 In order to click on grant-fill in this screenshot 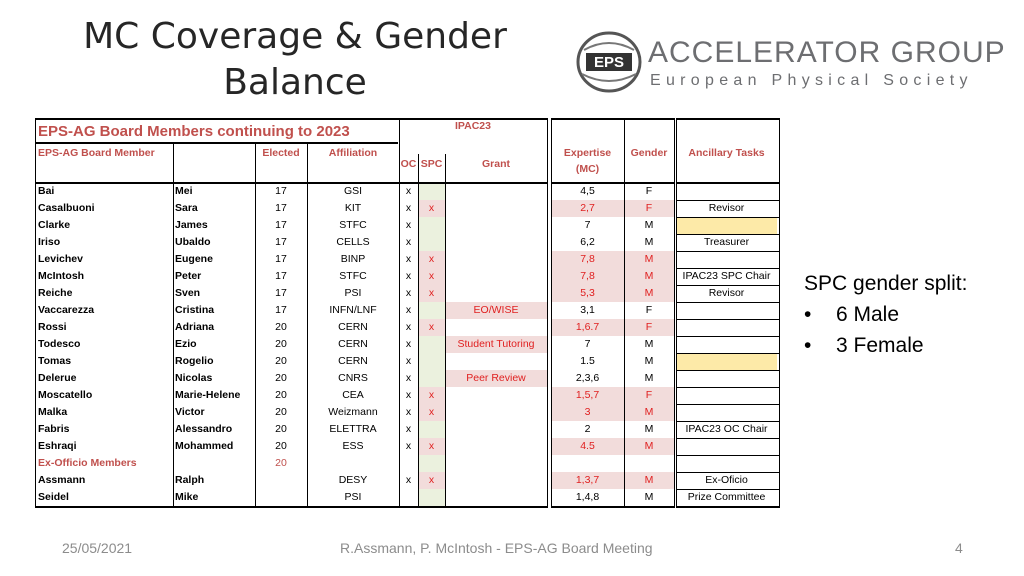, I will do `click(496, 378)`.